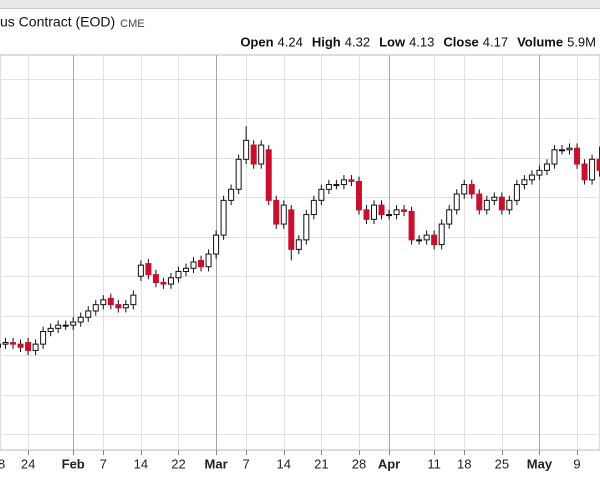 Image resolution: width=600 pixels, height=481 pixels. I want to click on x-tick-label: 14, so click(141, 463).